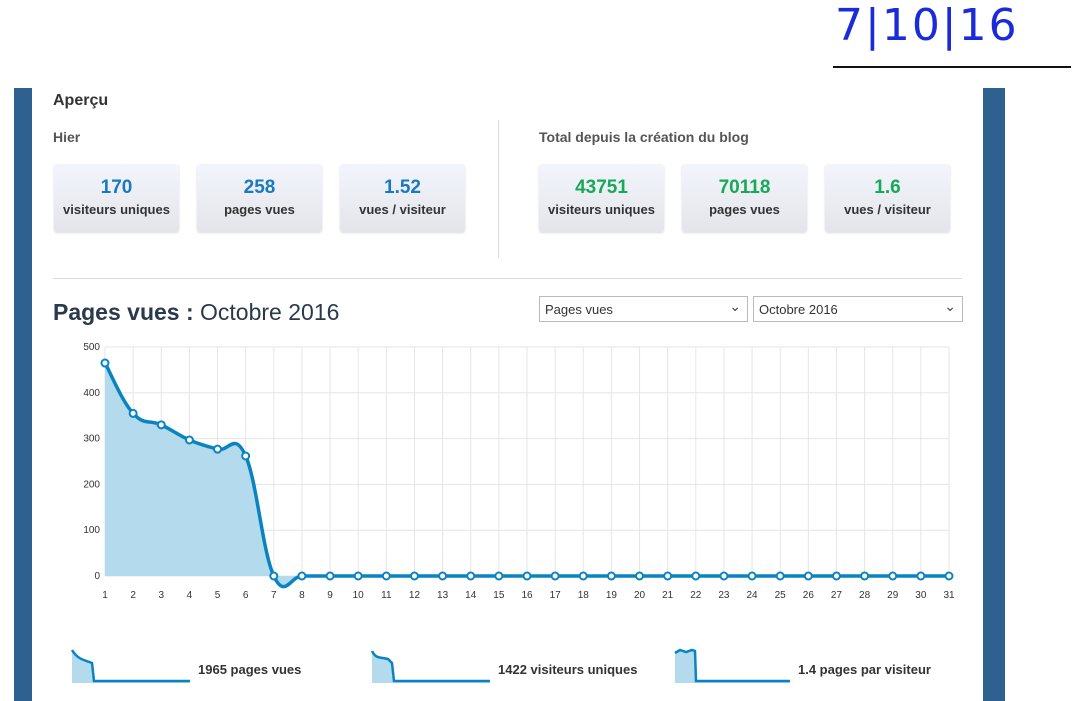 The height and width of the screenshot is (701, 1072). I want to click on x-tick-label: 6, so click(246, 595).